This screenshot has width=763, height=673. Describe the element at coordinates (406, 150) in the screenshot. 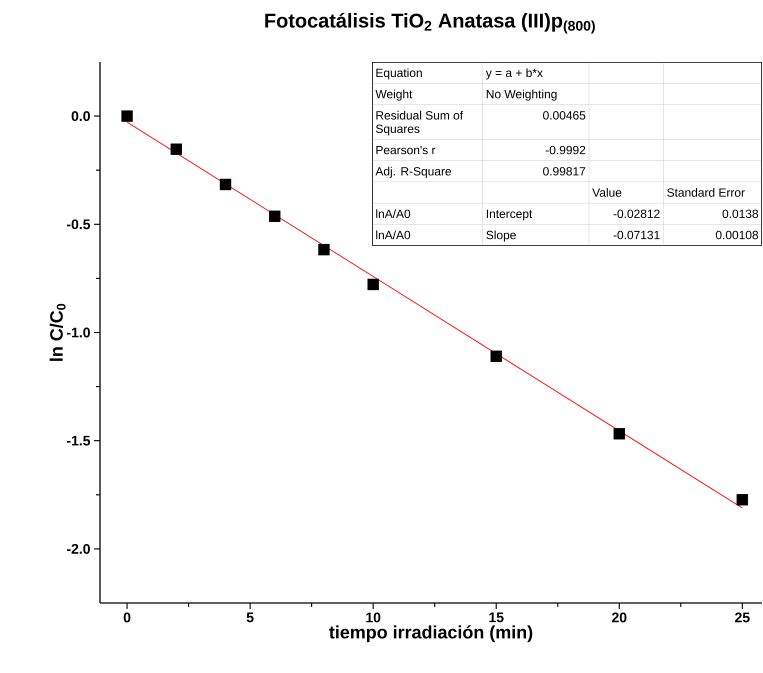

I see `annotation: Pearson's r` at that location.